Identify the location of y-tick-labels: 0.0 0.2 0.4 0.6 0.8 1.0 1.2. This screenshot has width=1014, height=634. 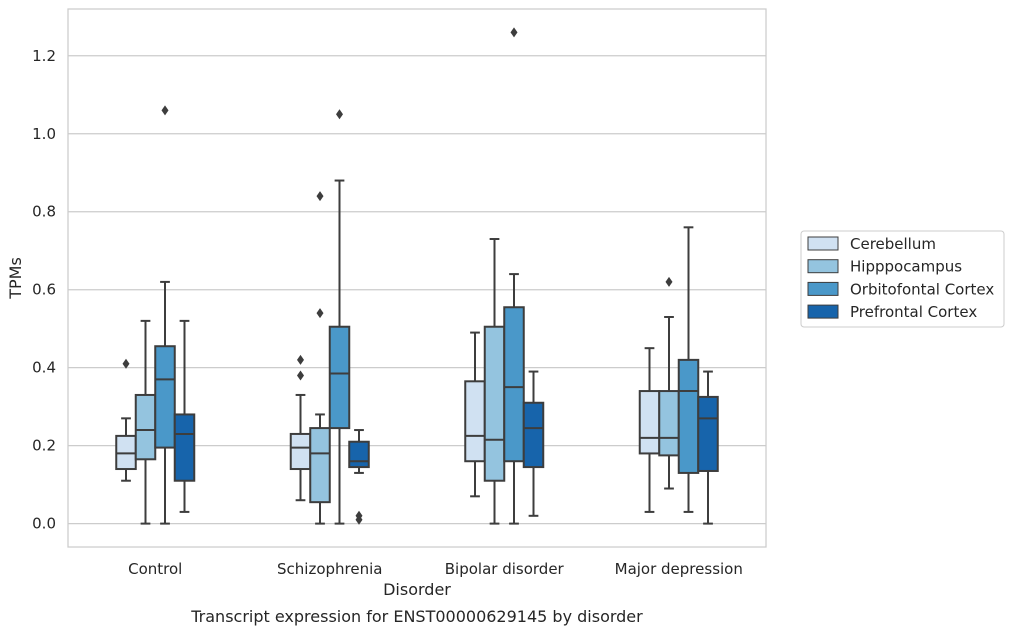
(44, 290).